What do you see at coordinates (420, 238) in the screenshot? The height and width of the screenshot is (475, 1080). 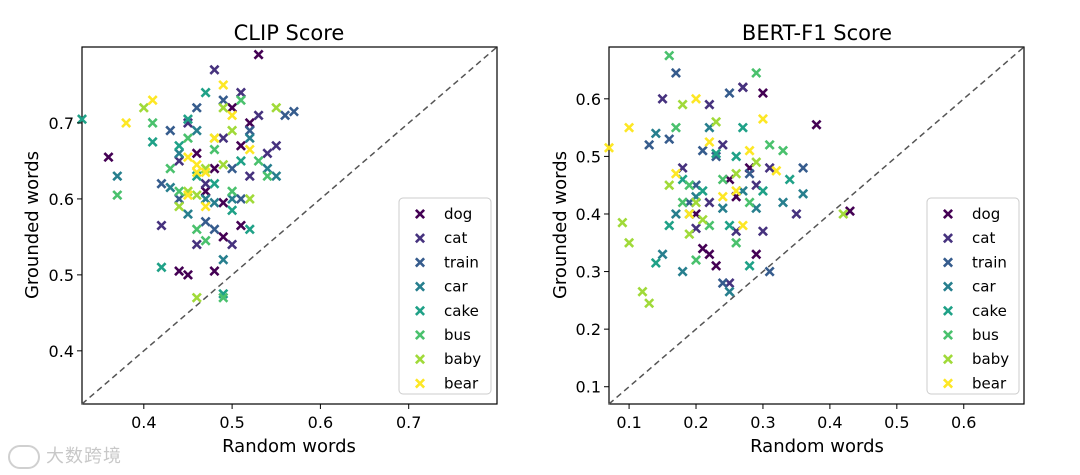 I see `legend-marker-cat` at bounding box center [420, 238].